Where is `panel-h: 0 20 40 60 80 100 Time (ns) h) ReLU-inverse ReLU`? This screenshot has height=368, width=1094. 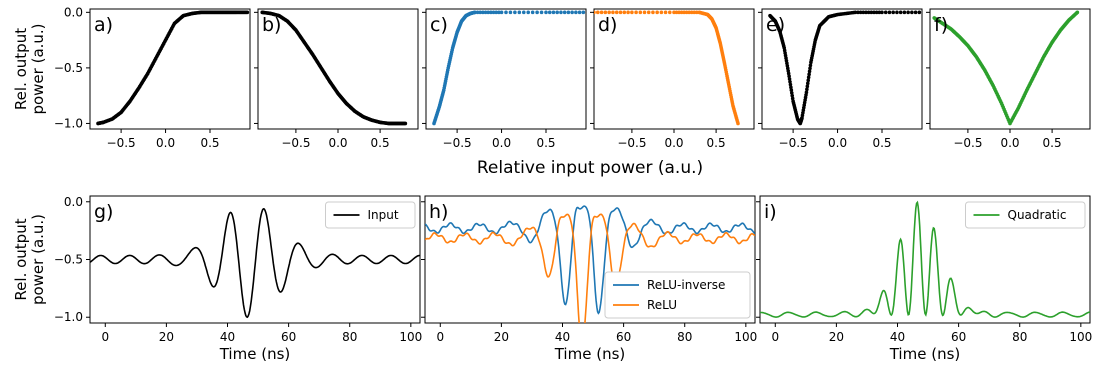 panel-h: 0 20 40 60 80 100 Time (ns) h) ReLU-inverse ReLU is located at coordinates (589, 279).